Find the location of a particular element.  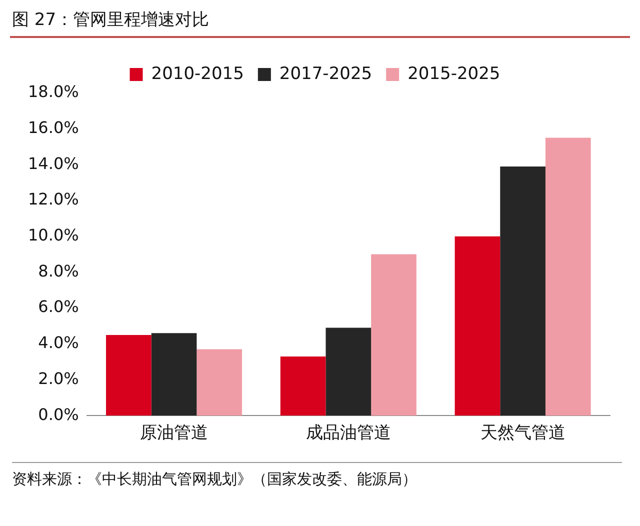

x-tick-label: 原油管道 is located at coordinates (174, 433).